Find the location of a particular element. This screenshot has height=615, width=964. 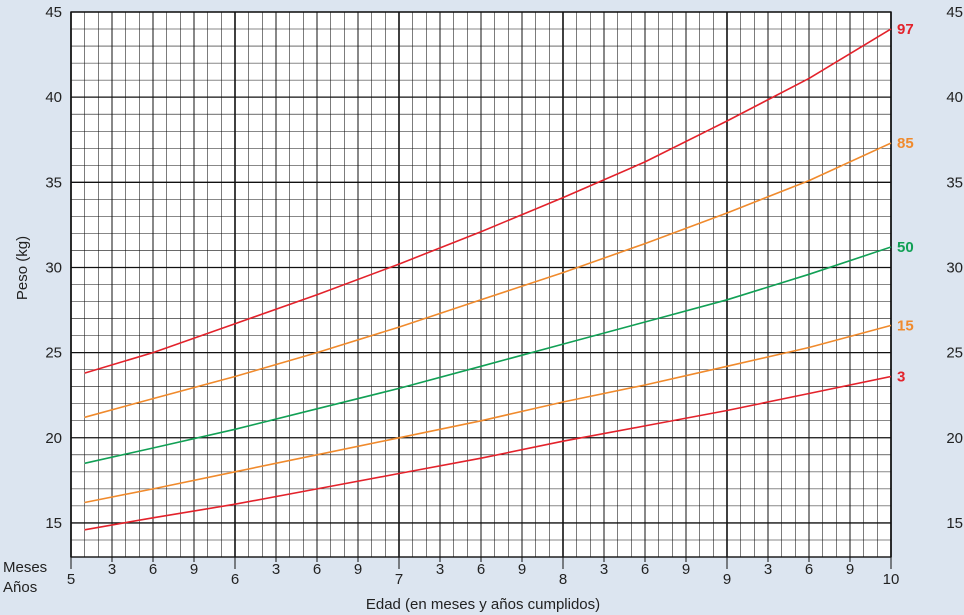

percentile-label-15: 15 is located at coordinates (905, 325).